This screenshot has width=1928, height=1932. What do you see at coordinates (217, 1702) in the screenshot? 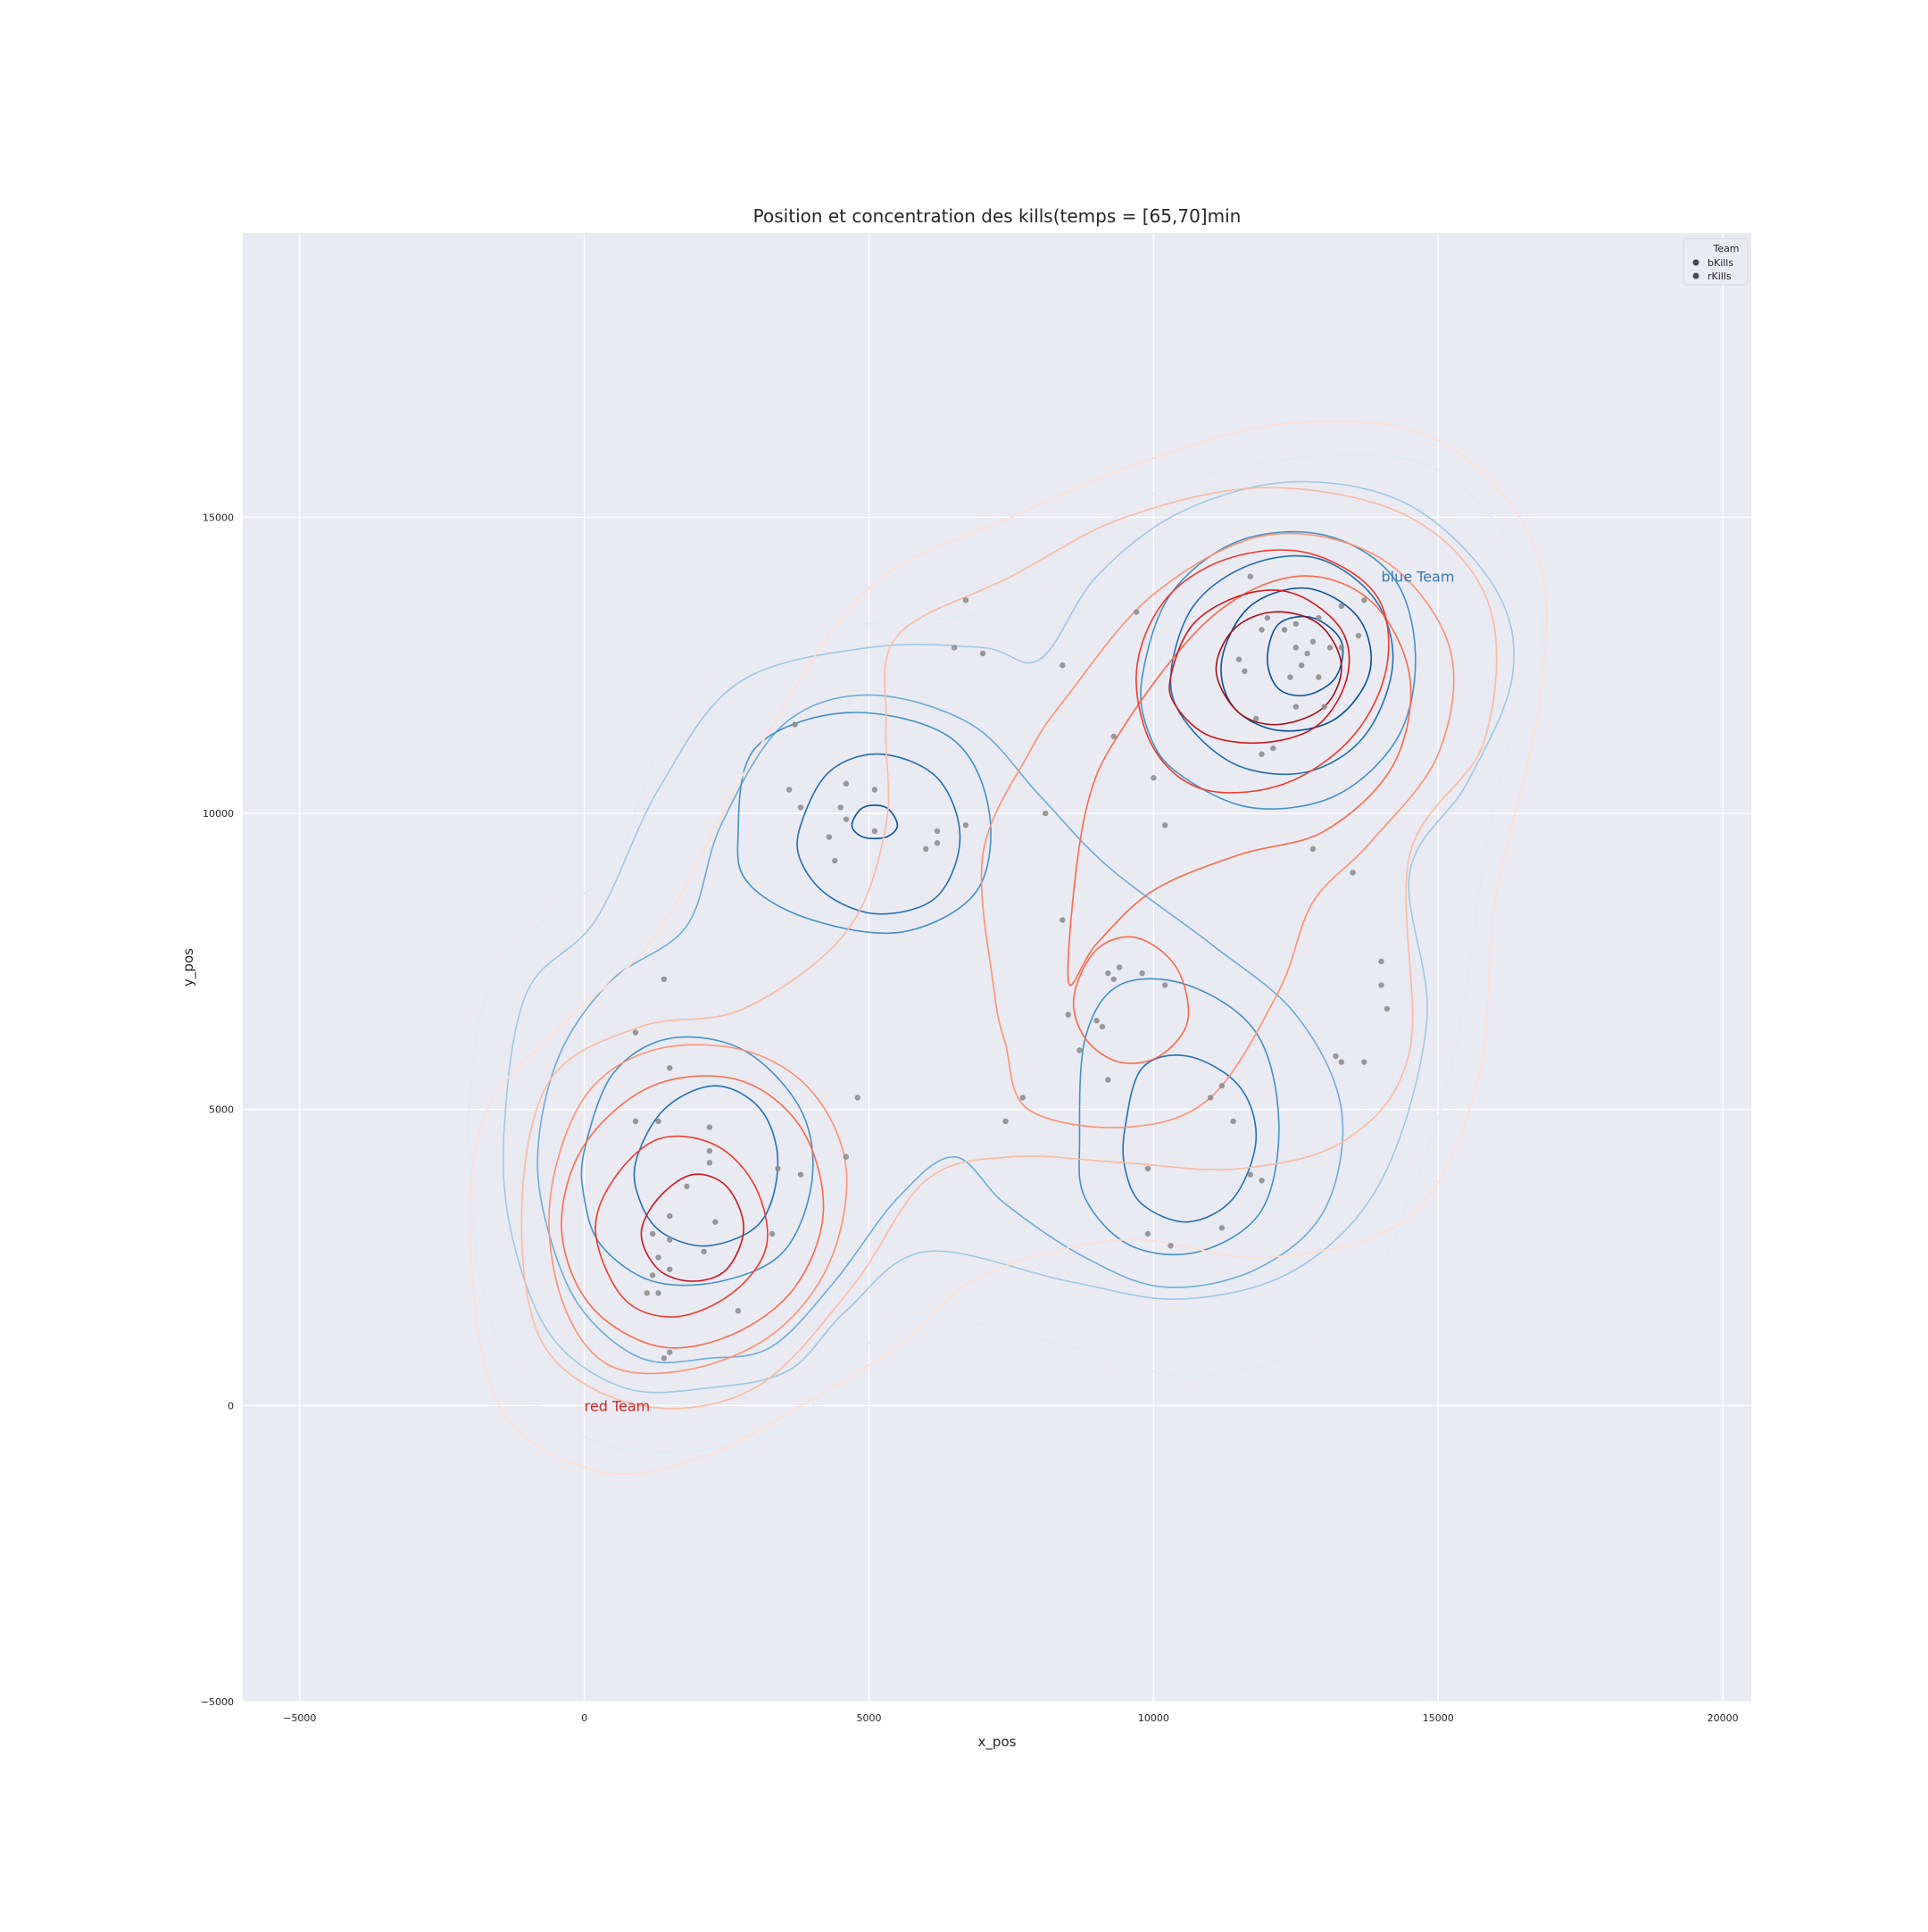
I see `y-tick-label: −5000` at bounding box center [217, 1702].